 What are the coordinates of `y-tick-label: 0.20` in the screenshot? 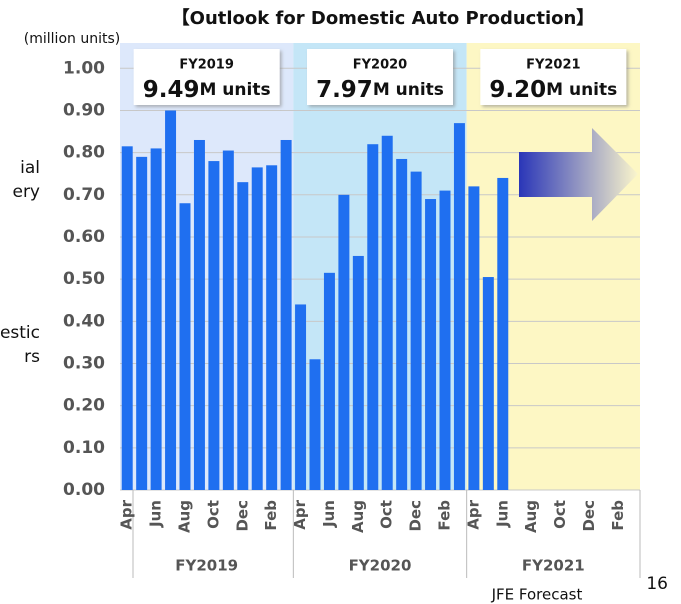 It's located at (84, 406).